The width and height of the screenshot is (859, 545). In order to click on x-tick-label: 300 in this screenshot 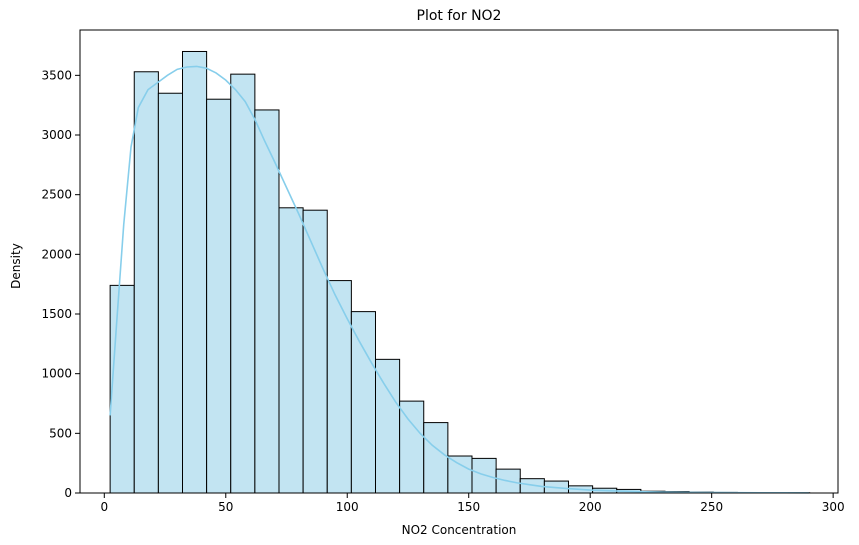, I will do `click(833, 507)`.